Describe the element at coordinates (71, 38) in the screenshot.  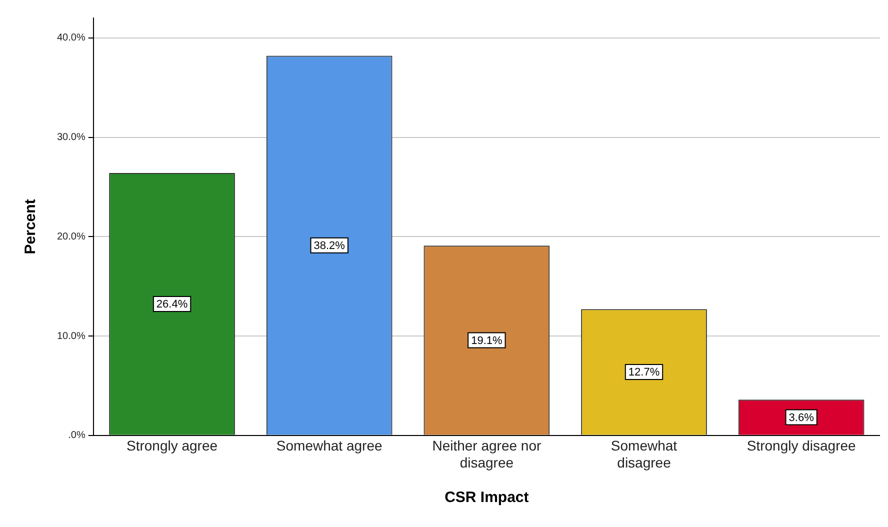
I see `y-tick-label: 40.0%` at that location.